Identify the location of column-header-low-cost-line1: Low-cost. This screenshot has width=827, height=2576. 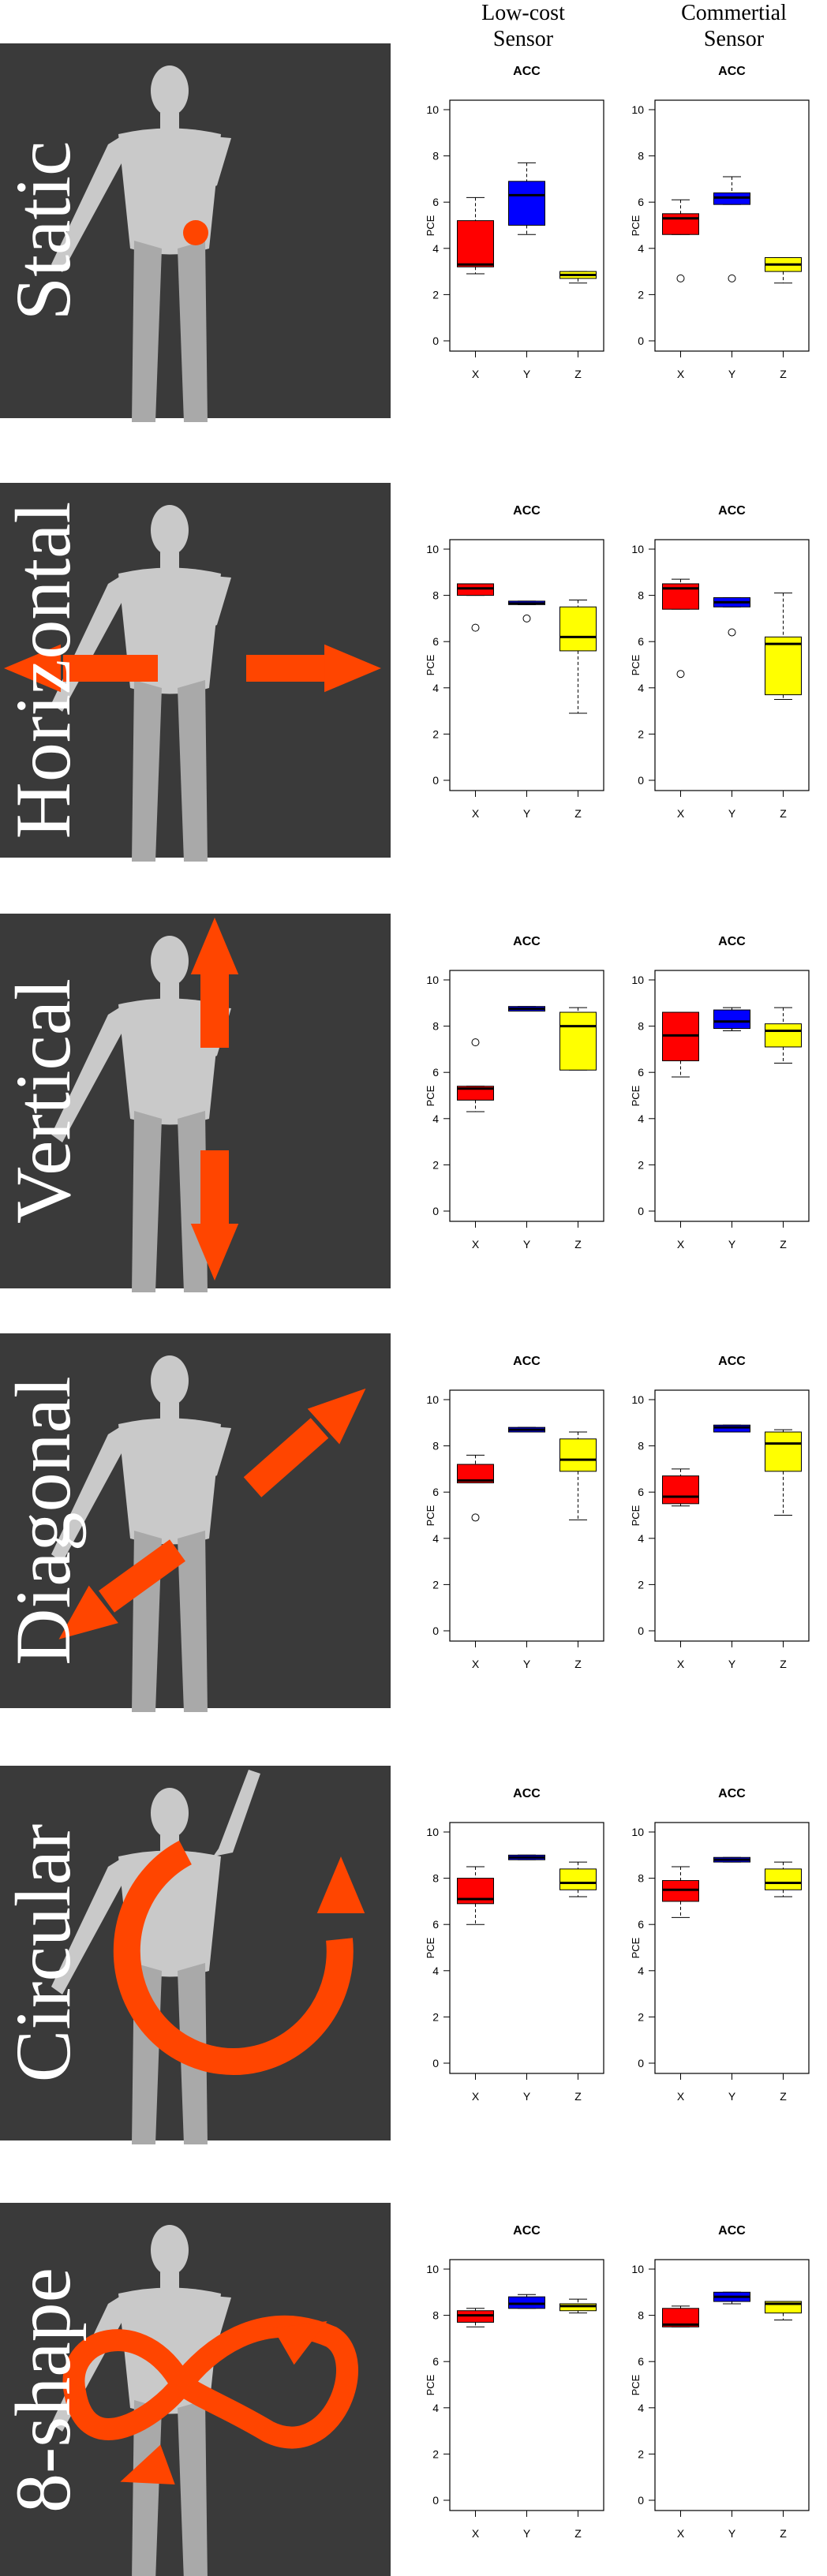
(523, 13).